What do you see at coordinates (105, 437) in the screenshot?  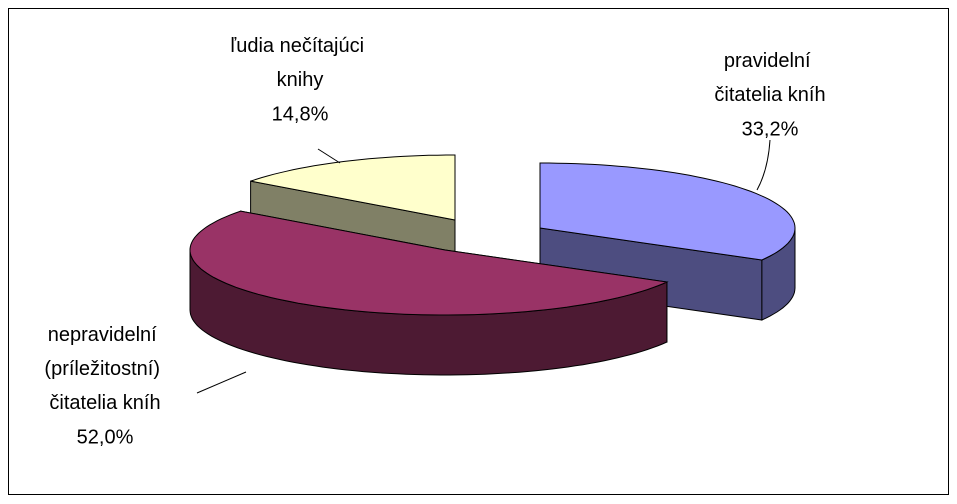 I see `value-label: 52,0%` at bounding box center [105, 437].